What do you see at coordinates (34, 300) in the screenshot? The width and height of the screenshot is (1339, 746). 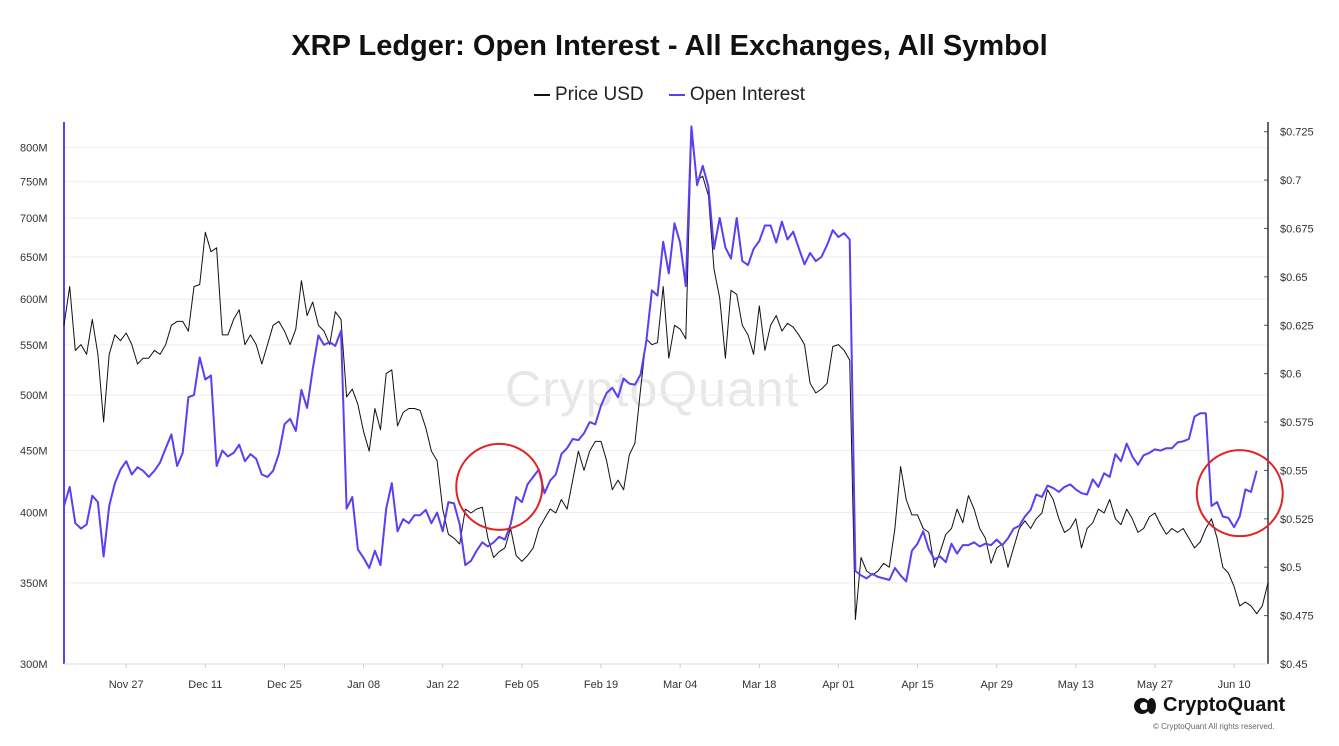 I see `y-left-tick-label: 600M` at bounding box center [34, 300].